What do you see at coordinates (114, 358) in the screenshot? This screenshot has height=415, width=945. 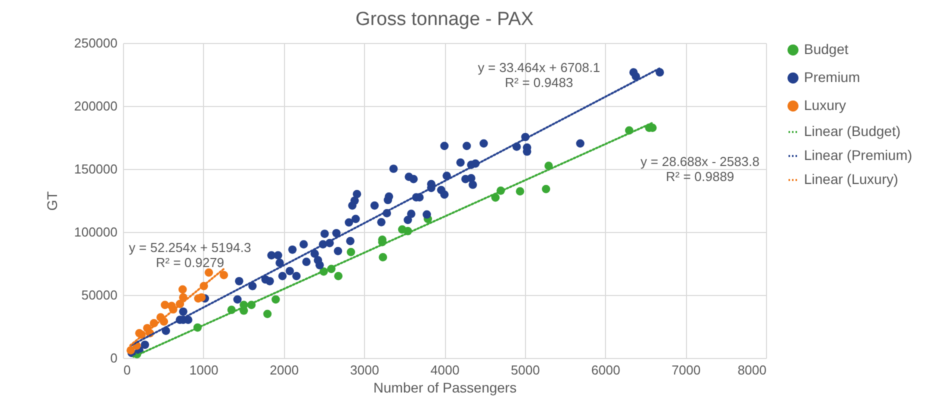 I see `y-tick-label: 0` at bounding box center [114, 358].